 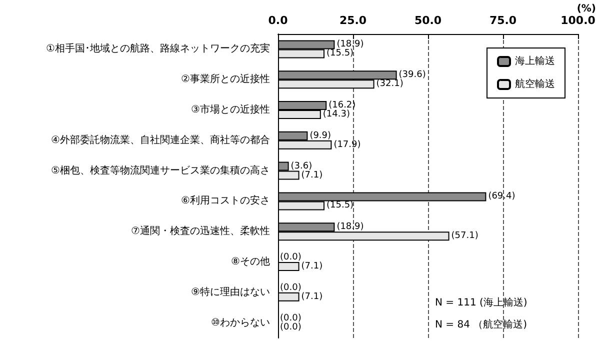 I want to click on legend-label: 航空輸送, so click(x=535, y=84).